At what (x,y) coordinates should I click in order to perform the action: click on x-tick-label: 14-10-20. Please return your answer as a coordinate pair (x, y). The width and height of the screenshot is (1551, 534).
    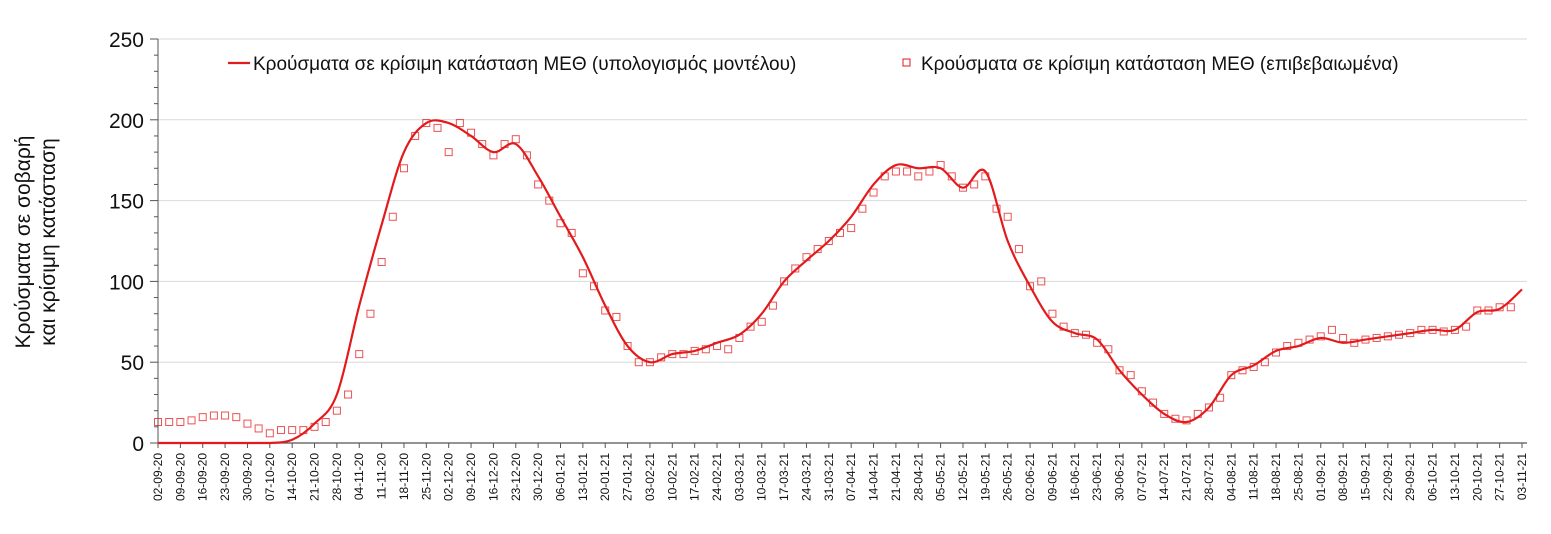
    Looking at the image, I should click on (292, 477).